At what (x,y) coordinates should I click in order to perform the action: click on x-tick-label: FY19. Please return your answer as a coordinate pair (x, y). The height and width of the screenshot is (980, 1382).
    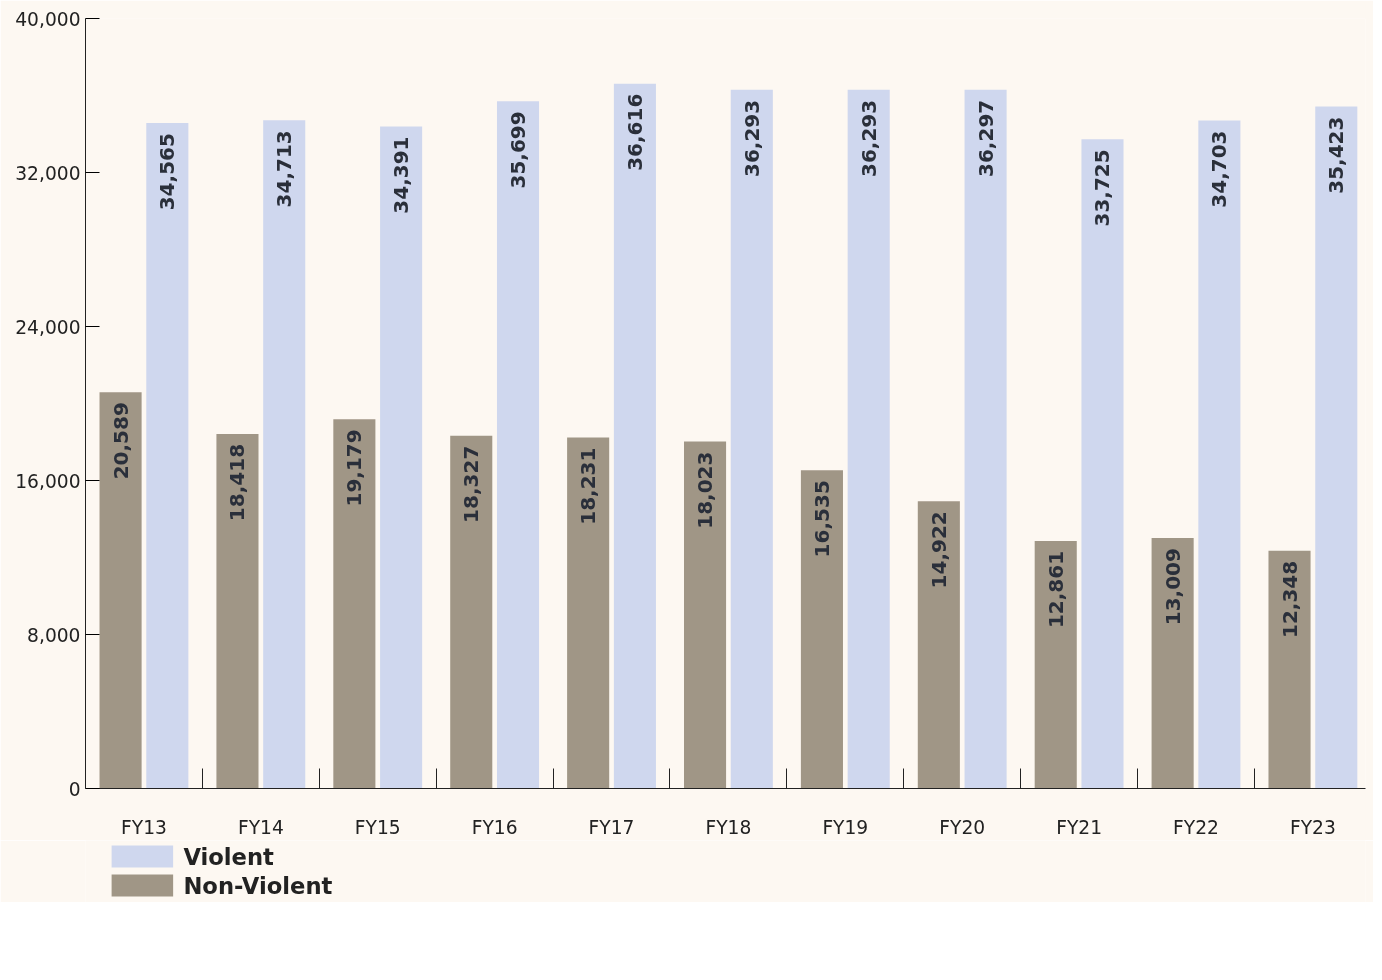
    Looking at the image, I should click on (845, 827).